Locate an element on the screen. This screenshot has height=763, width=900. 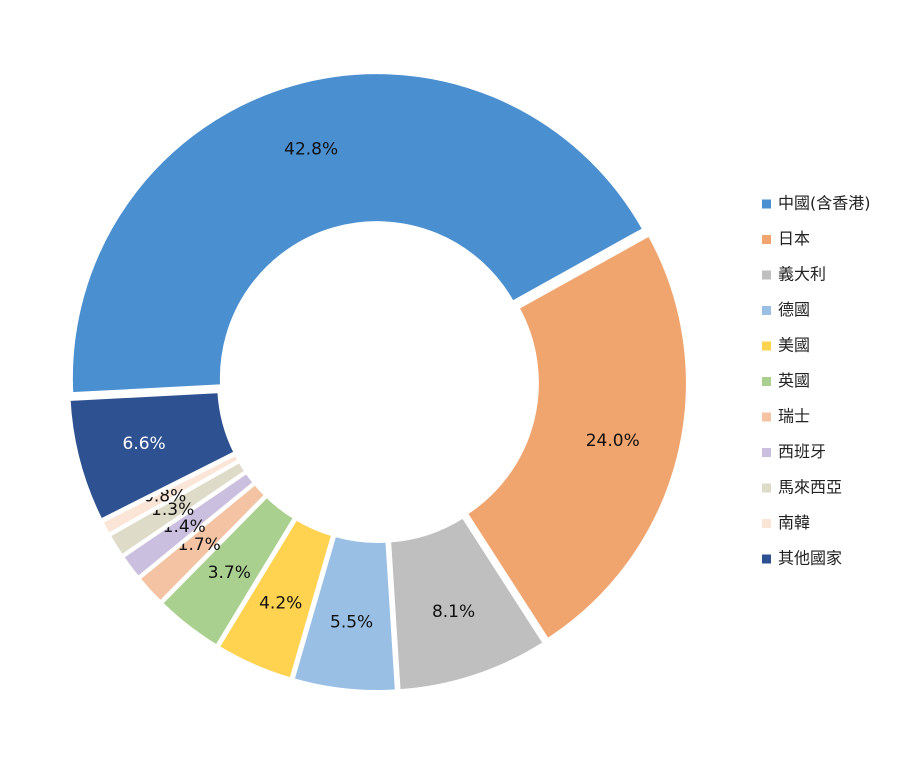
data-label: 1.7% is located at coordinates (199, 545).